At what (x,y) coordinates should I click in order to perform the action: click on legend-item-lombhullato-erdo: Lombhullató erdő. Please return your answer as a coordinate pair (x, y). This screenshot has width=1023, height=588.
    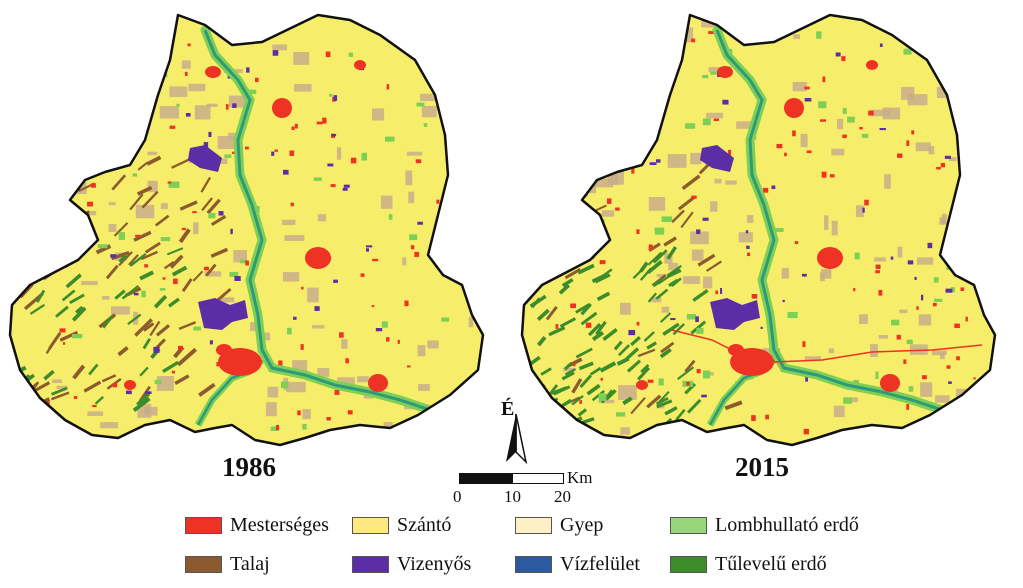
    Looking at the image, I should click on (764, 525).